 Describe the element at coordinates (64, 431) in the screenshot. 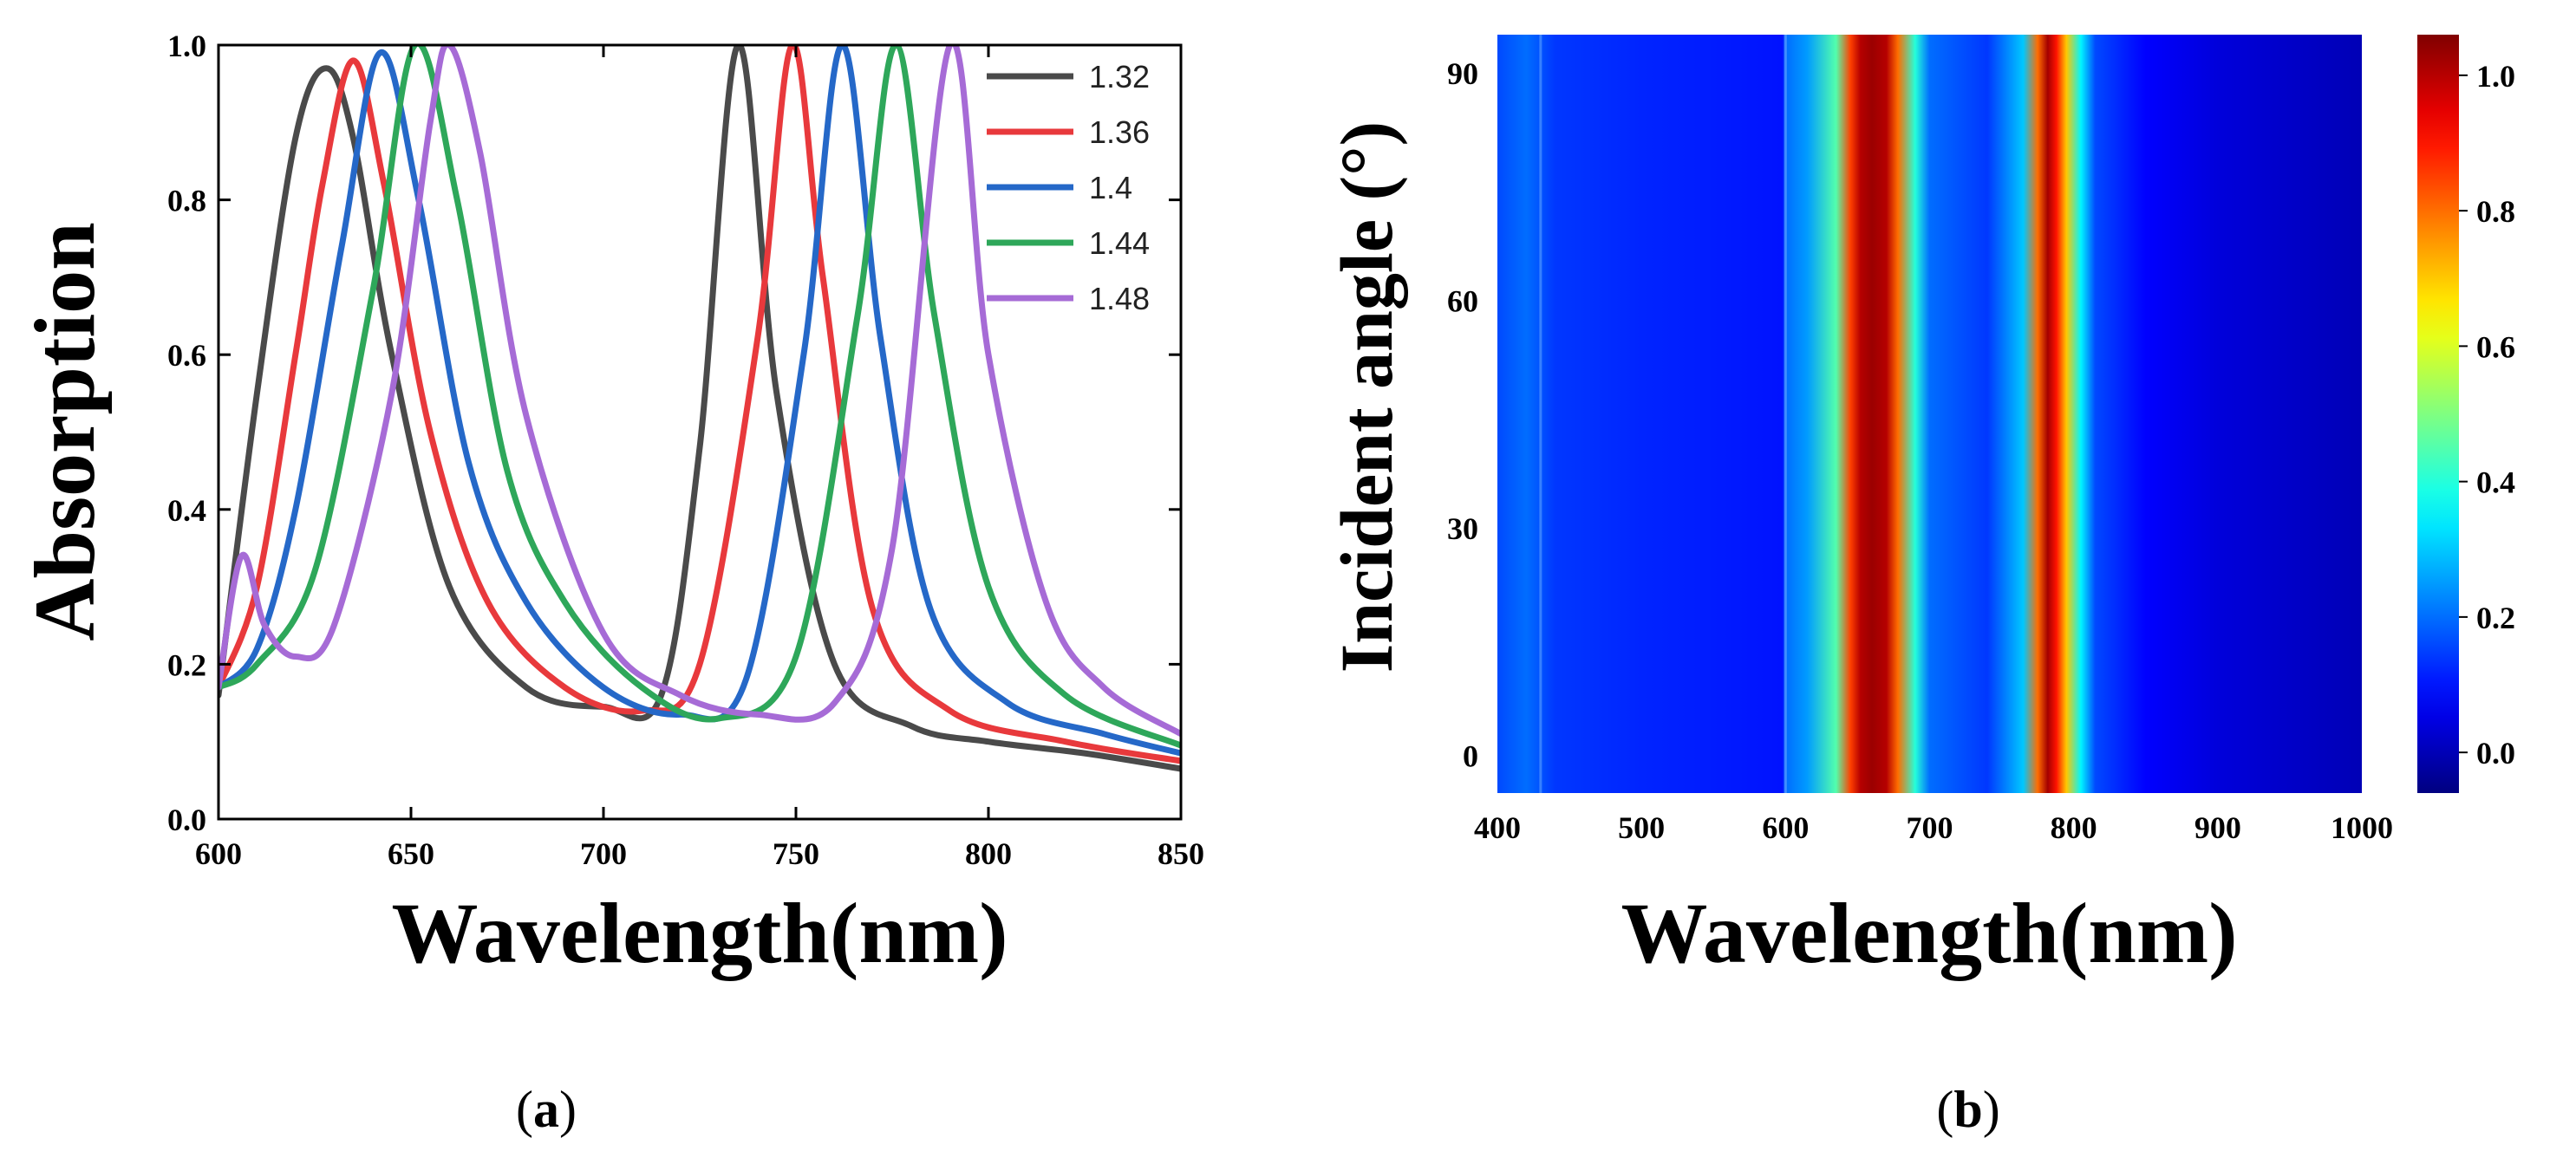

I see `panel-a-y-axis-title: Absorption` at that location.